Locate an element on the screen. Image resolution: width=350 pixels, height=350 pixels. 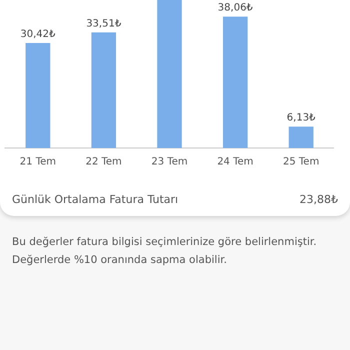
x-tick-label: 22 Tem is located at coordinates (104, 162).